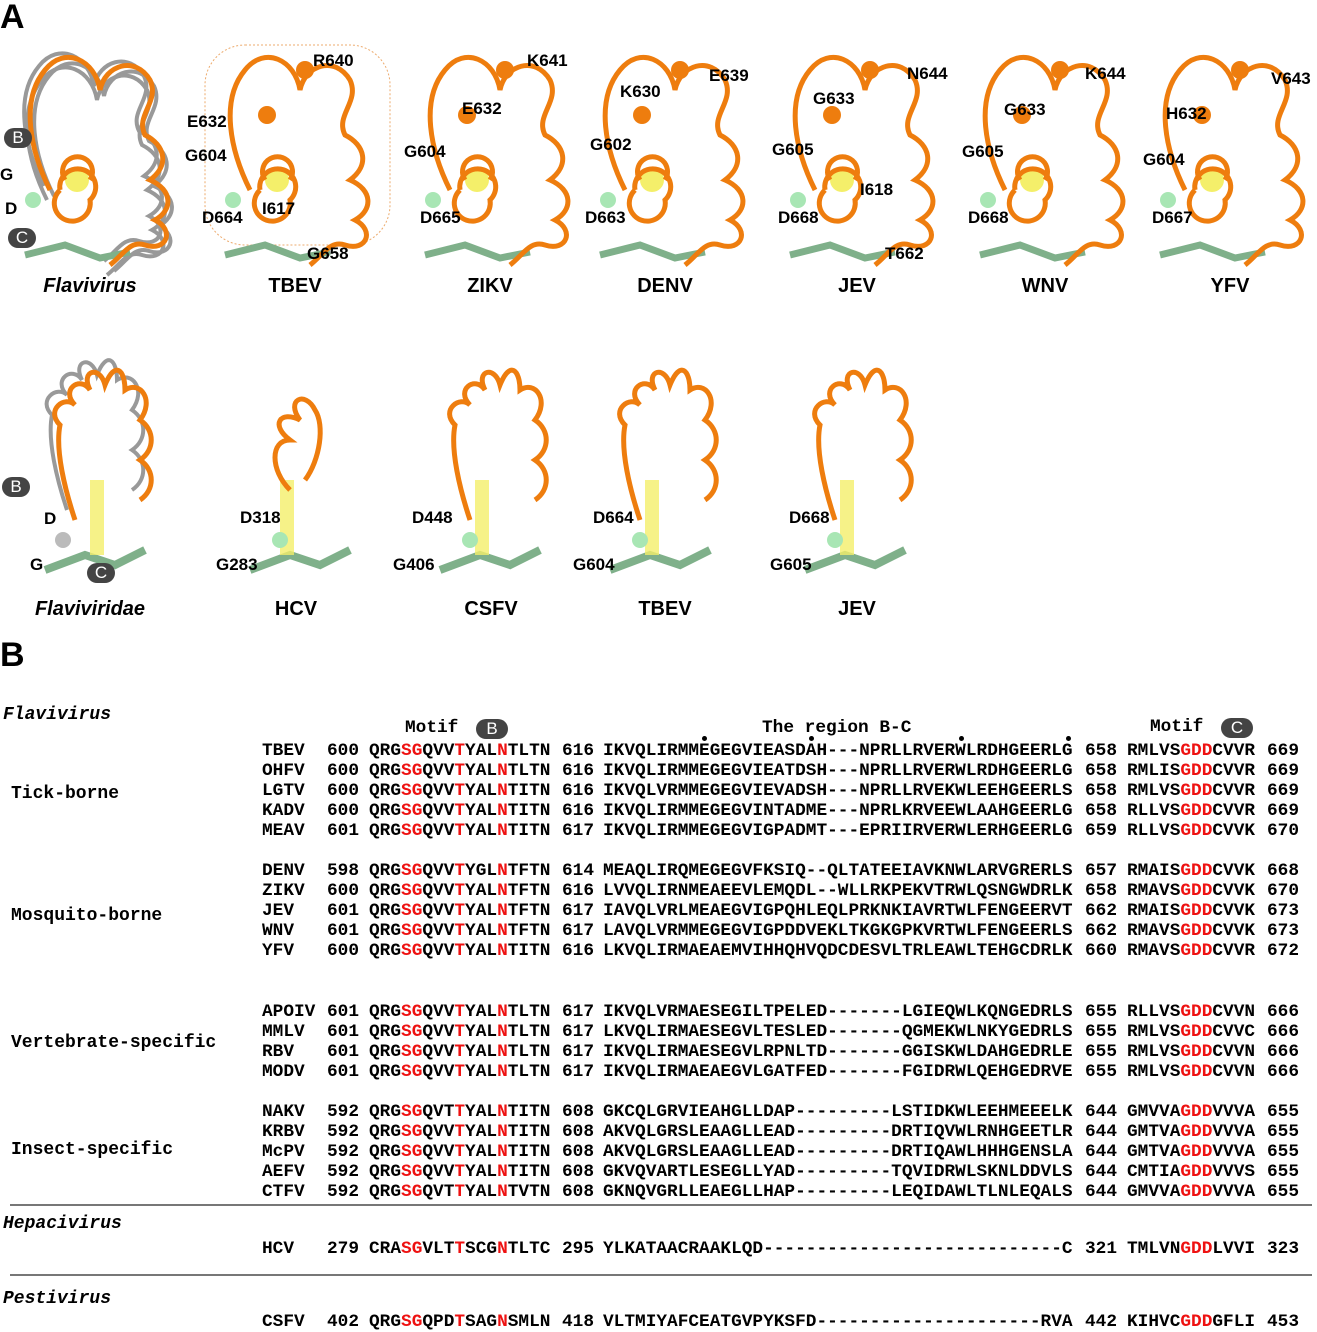  What do you see at coordinates (1191, 891) in the screenshot?
I see `motif-c-sequence: RMAVSGDDCVVK` at bounding box center [1191, 891].